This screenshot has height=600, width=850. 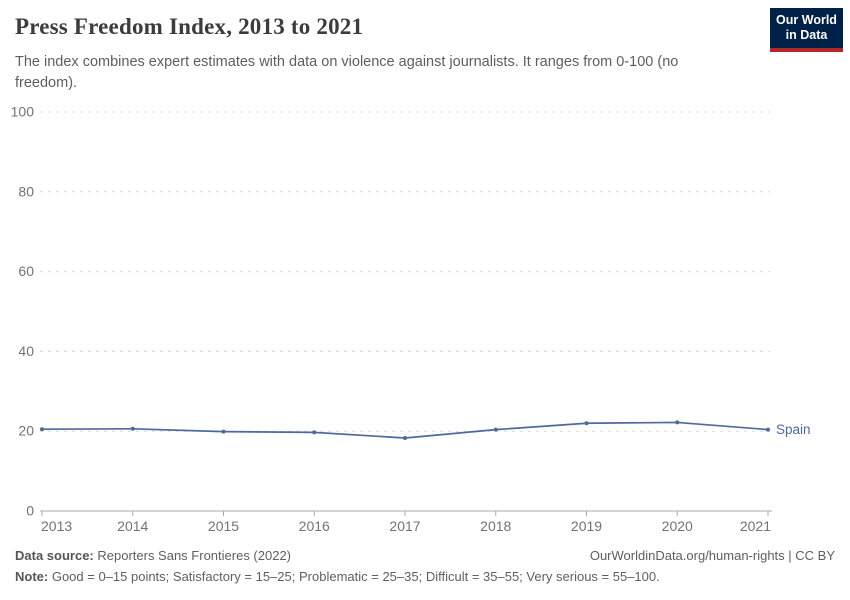 I want to click on y-tick-label-40: 40, so click(x=26, y=351).